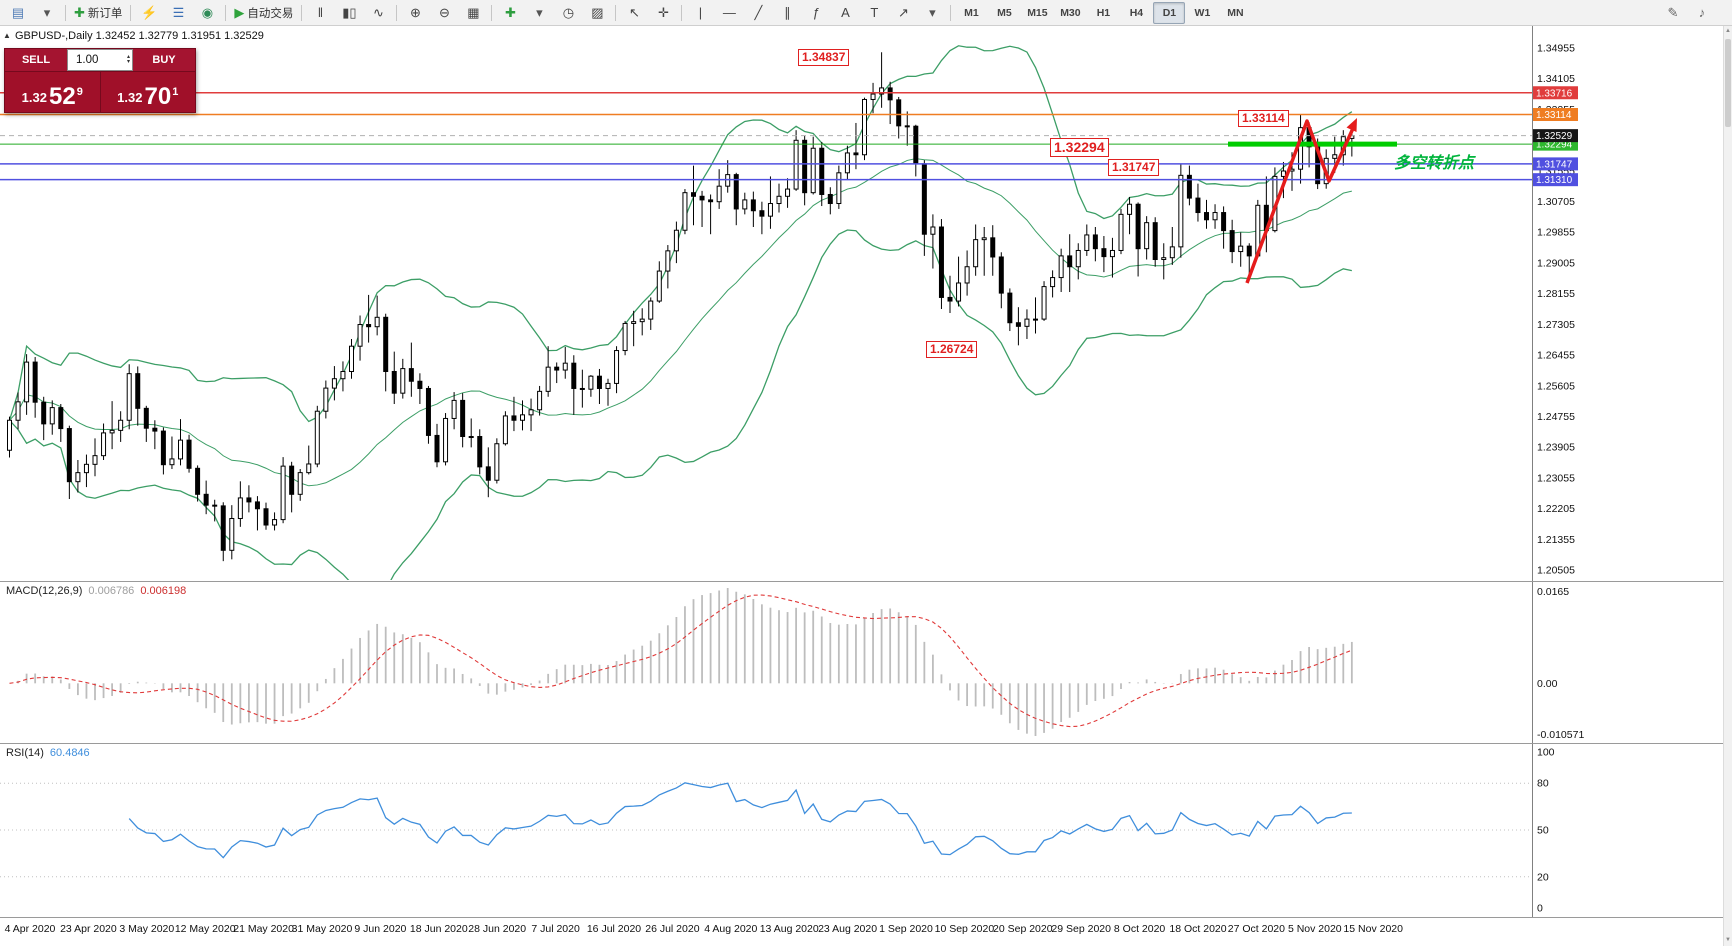 Image resolution: width=1732 pixels, height=946 pixels. I want to click on timeframe-mn-label: MN, so click(1235, 12).